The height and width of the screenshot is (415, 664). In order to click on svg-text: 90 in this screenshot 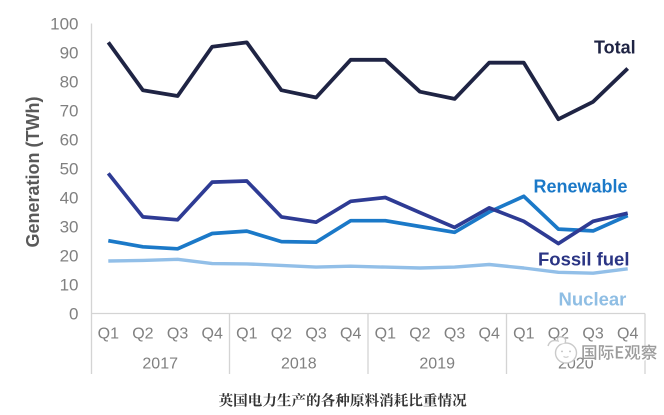, I will do `click(69, 53)`.